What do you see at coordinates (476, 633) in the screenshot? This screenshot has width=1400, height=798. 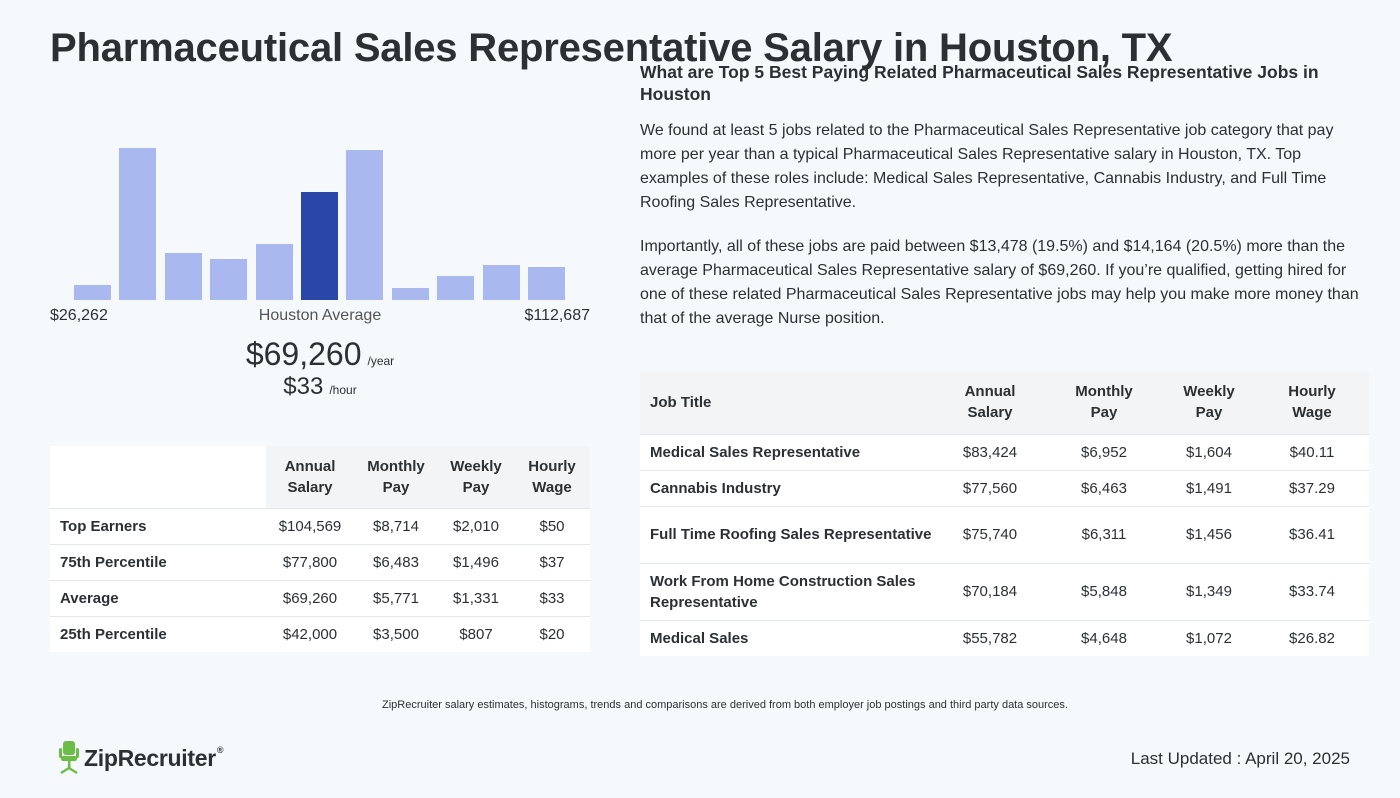 I see `table-cell: $807` at bounding box center [476, 633].